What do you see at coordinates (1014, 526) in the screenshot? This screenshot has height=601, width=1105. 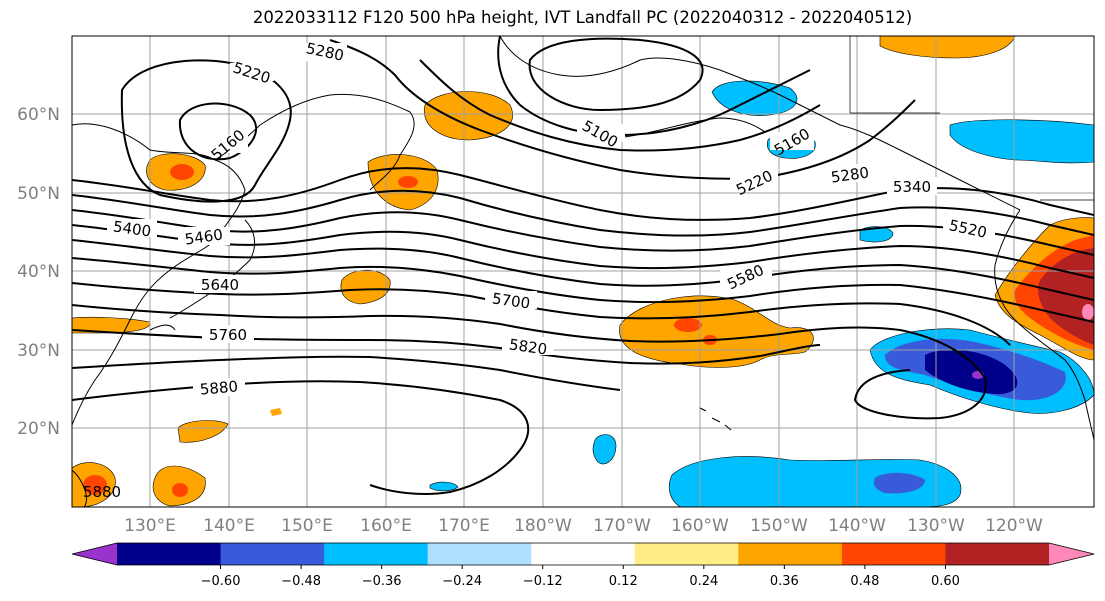 I see `lon-label: 120°W` at bounding box center [1014, 526].